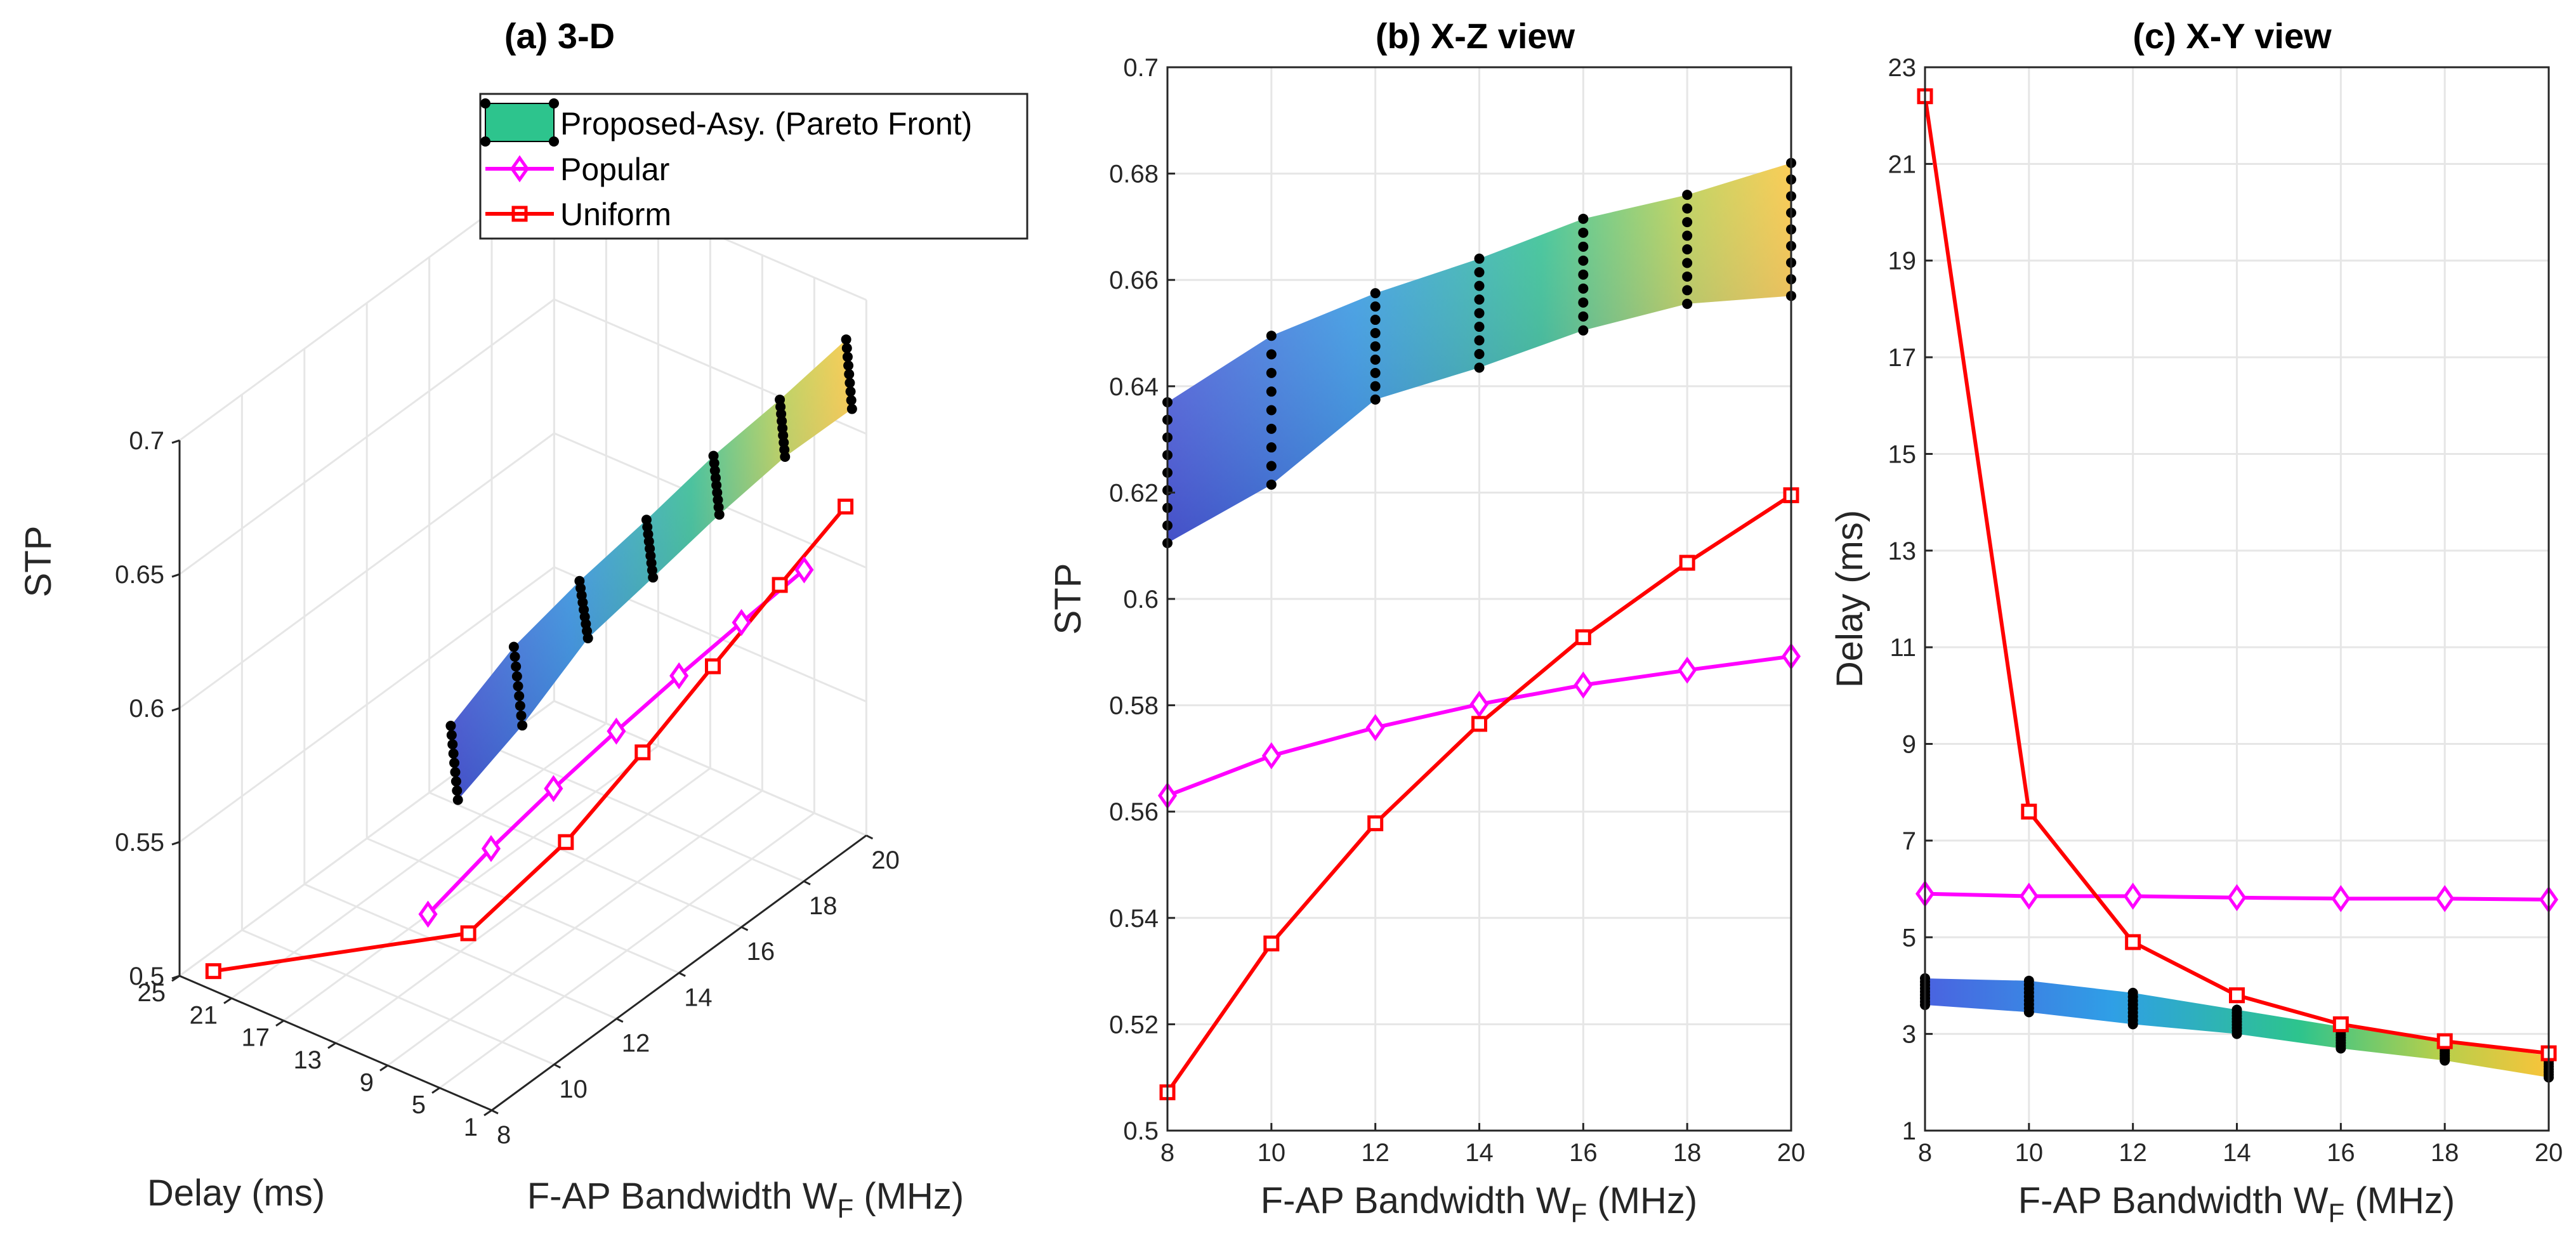 Image resolution: width=2576 pixels, height=1241 pixels. What do you see at coordinates (2232, 36) in the screenshot?
I see `panel-c-title: (c) X-Y view` at bounding box center [2232, 36].